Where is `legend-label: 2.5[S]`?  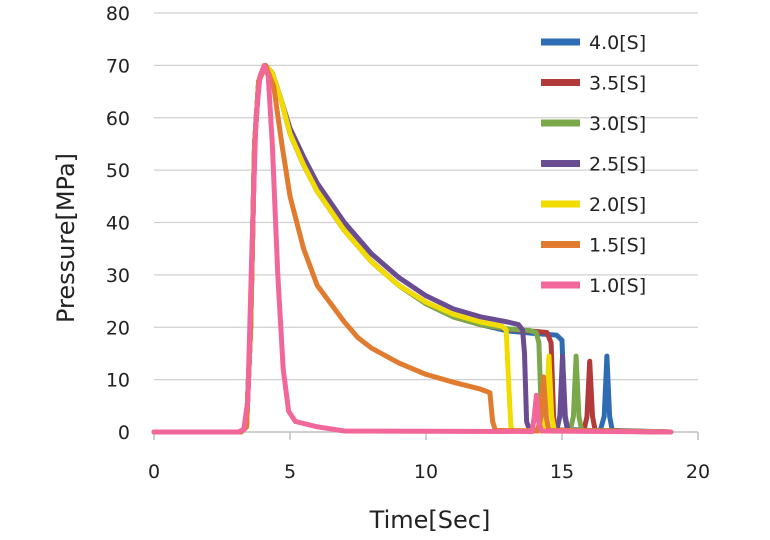 legend-label: 2.5[S] is located at coordinates (617, 165).